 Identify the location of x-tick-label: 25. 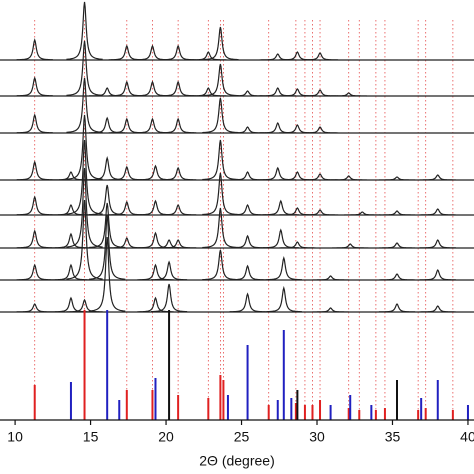
(242, 437).